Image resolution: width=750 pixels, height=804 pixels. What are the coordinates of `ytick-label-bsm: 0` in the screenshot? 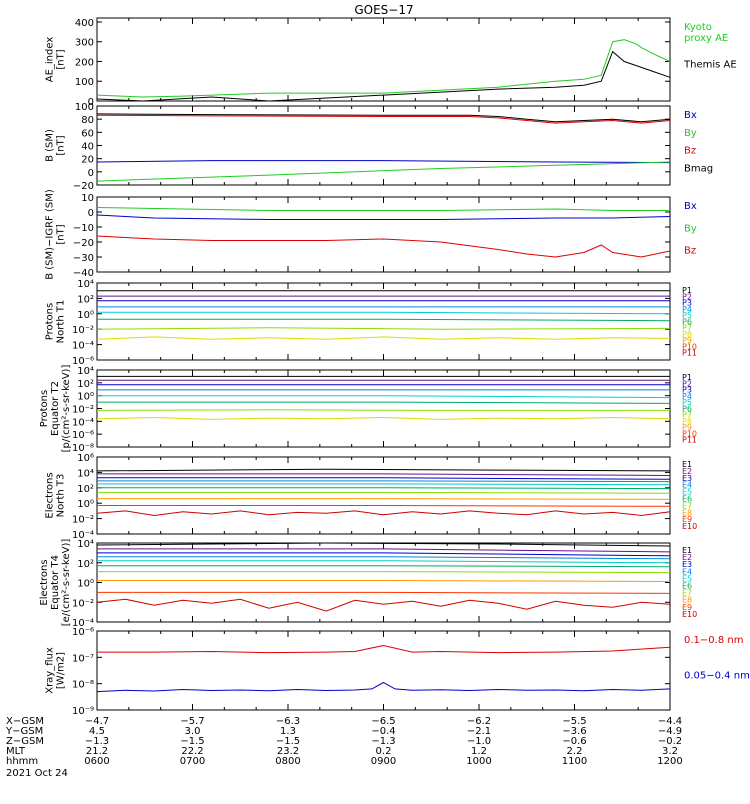 It's located at (91, 173).